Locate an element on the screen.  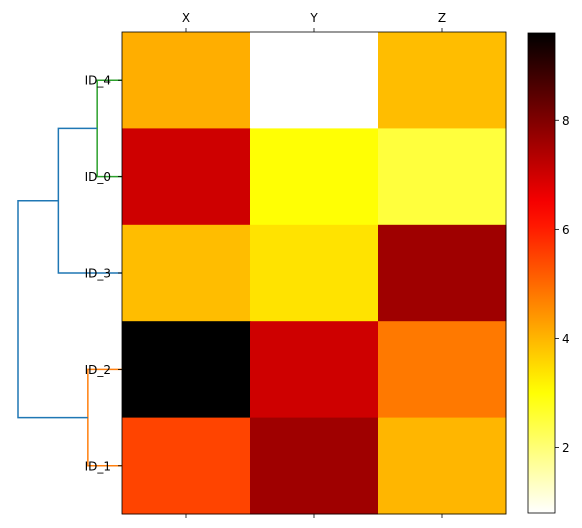
heatmap-cell-id-1-z is located at coordinates (442, 466).